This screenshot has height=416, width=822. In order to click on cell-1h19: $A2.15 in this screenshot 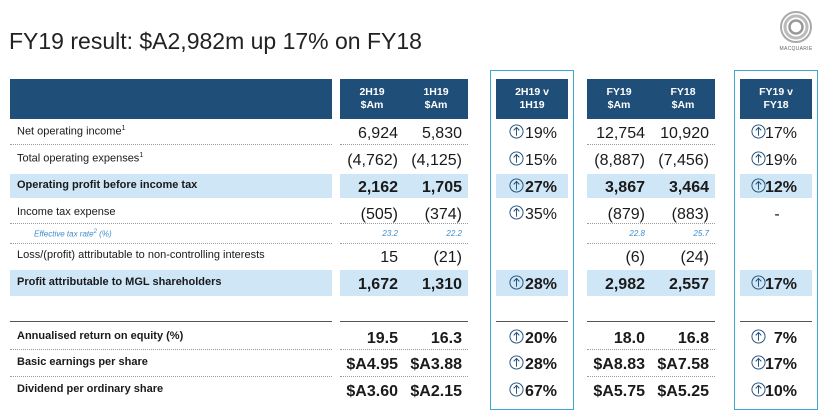, I will do `click(436, 391)`.